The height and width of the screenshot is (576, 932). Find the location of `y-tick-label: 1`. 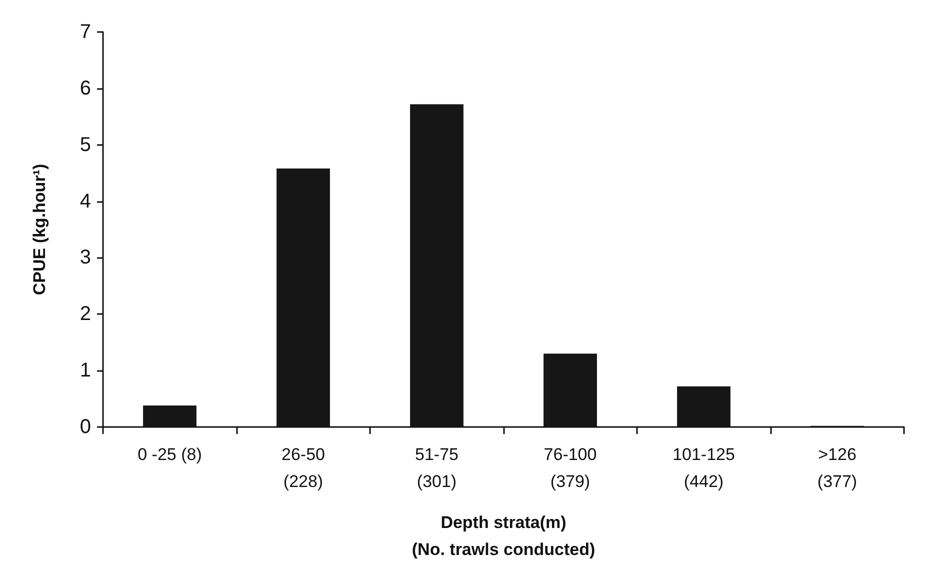

y-tick-label: 1 is located at coordinates (85, 371).